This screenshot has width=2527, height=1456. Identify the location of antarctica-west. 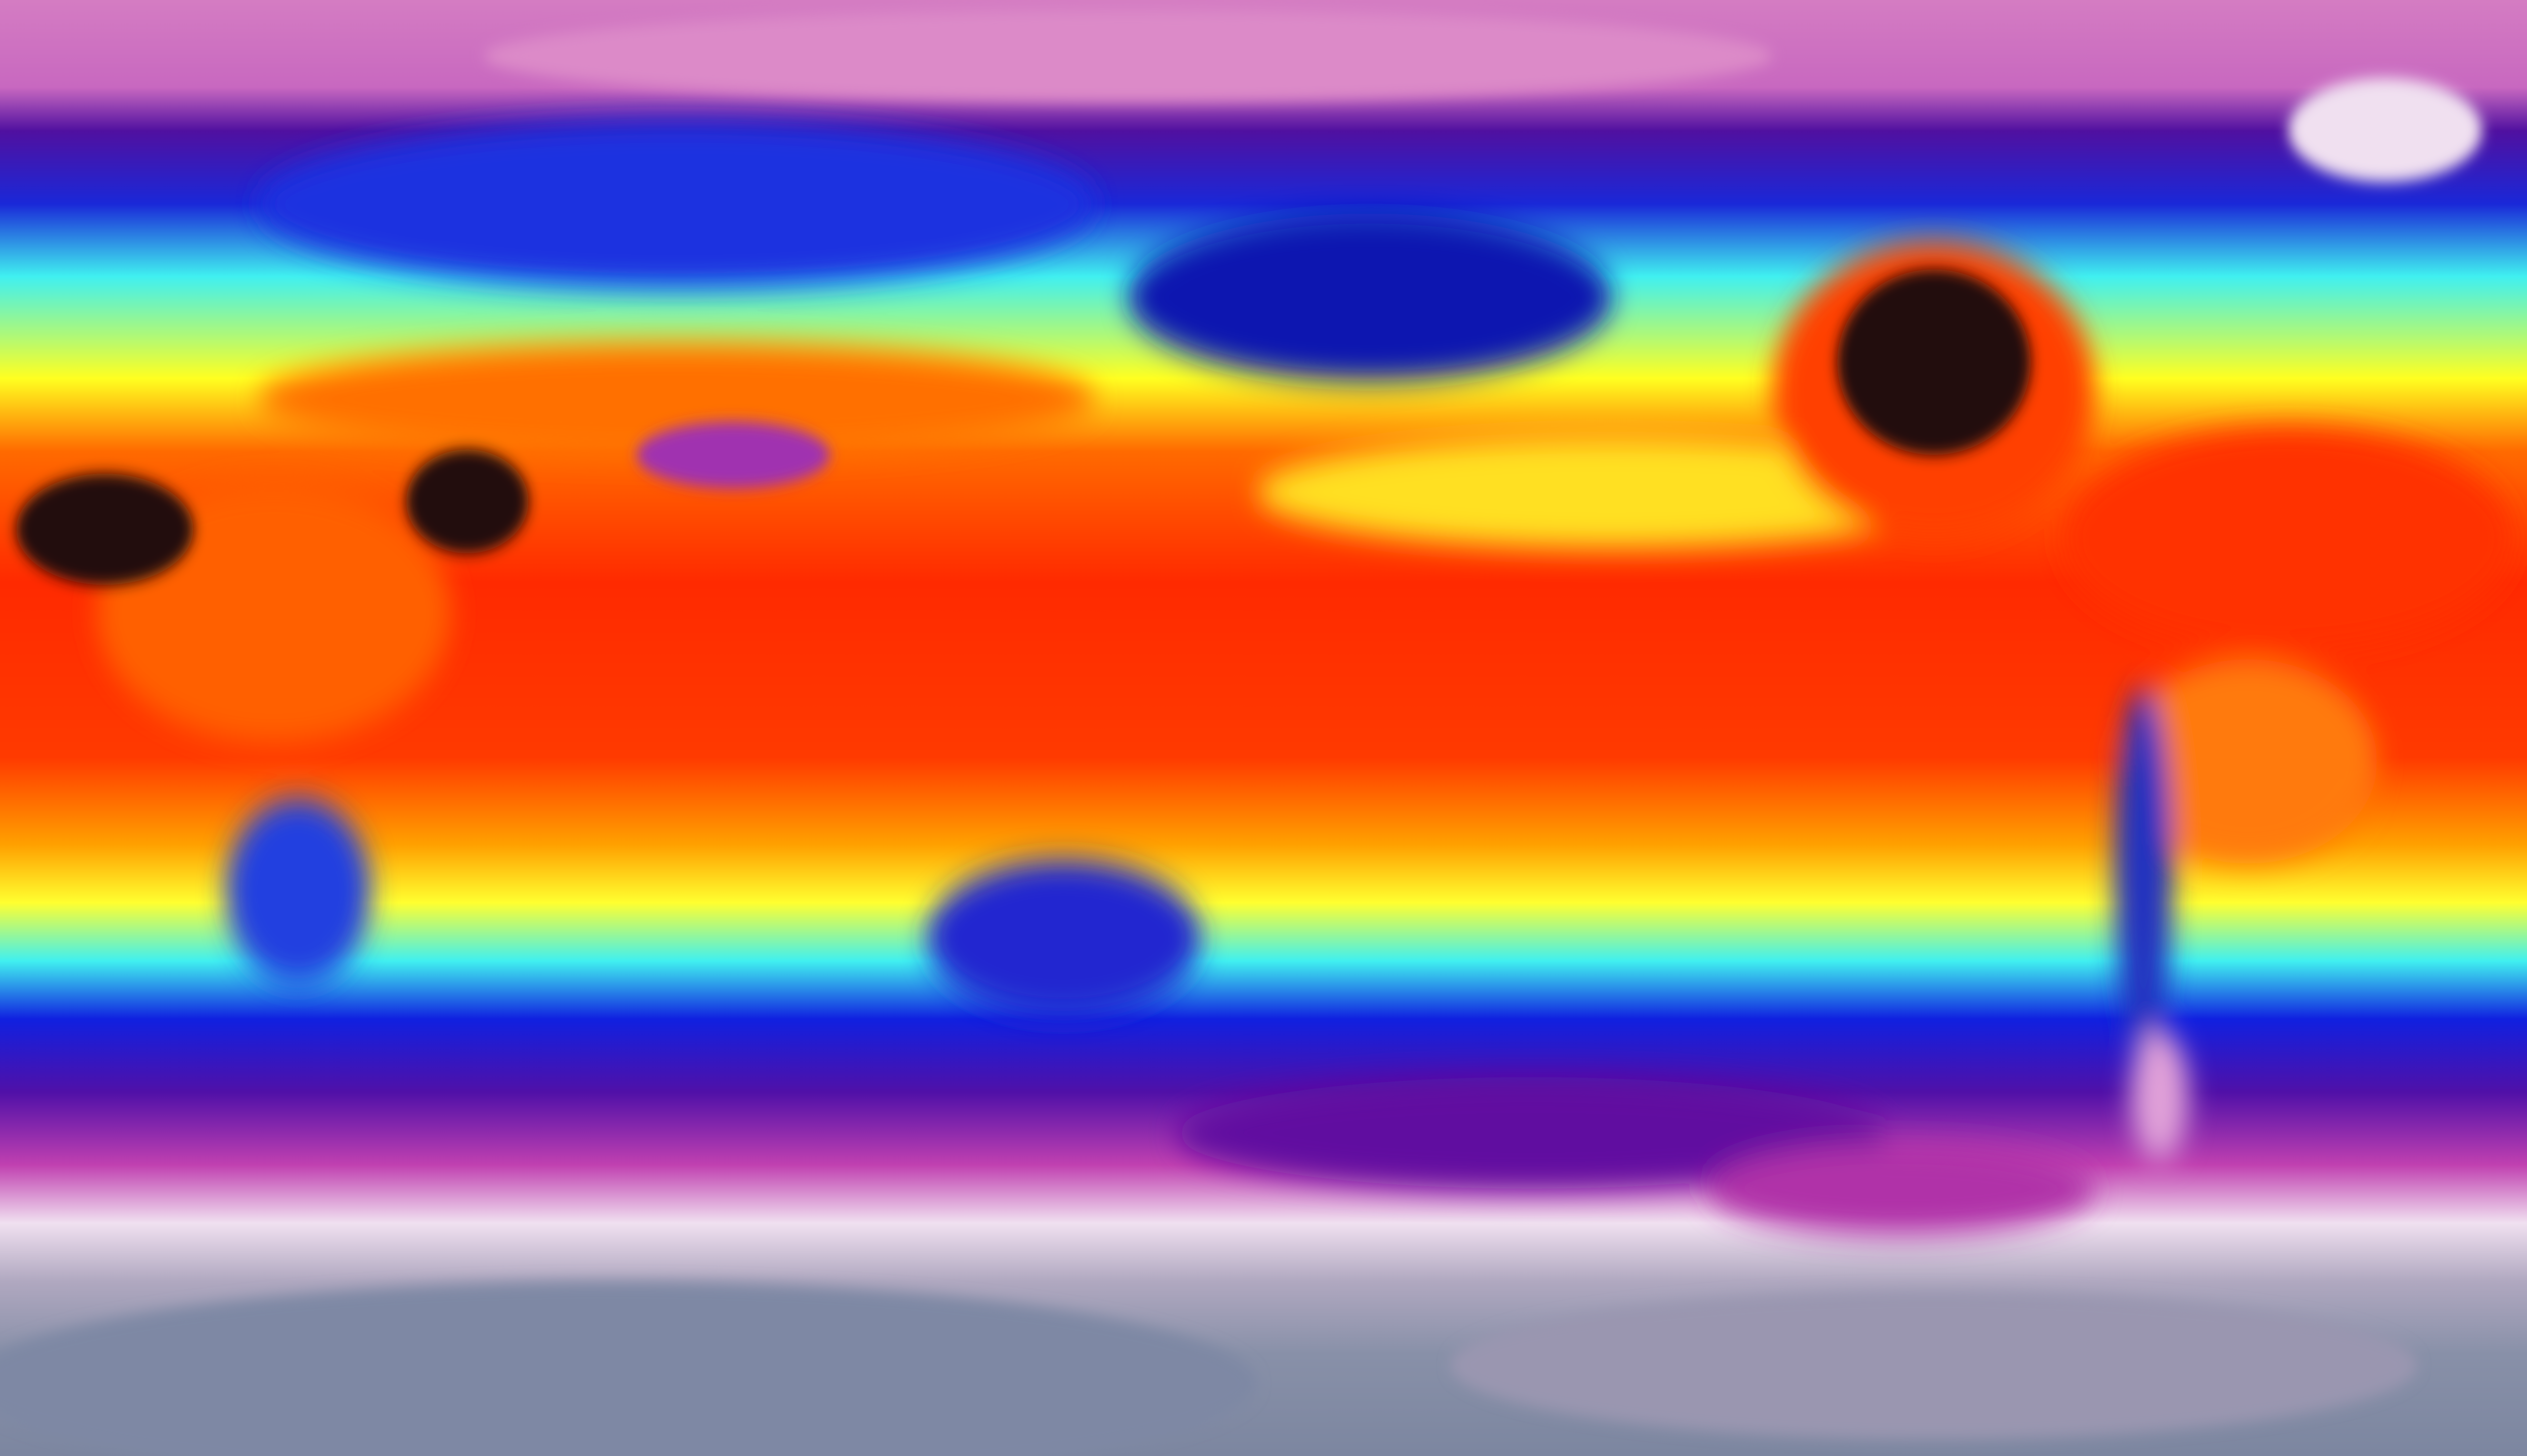
(1934, 1364).